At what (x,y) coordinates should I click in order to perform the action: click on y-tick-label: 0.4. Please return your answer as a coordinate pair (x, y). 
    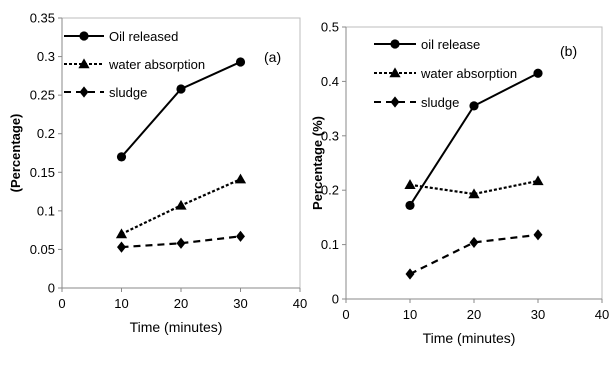
    Looking at the image, I should click on (330, 81).